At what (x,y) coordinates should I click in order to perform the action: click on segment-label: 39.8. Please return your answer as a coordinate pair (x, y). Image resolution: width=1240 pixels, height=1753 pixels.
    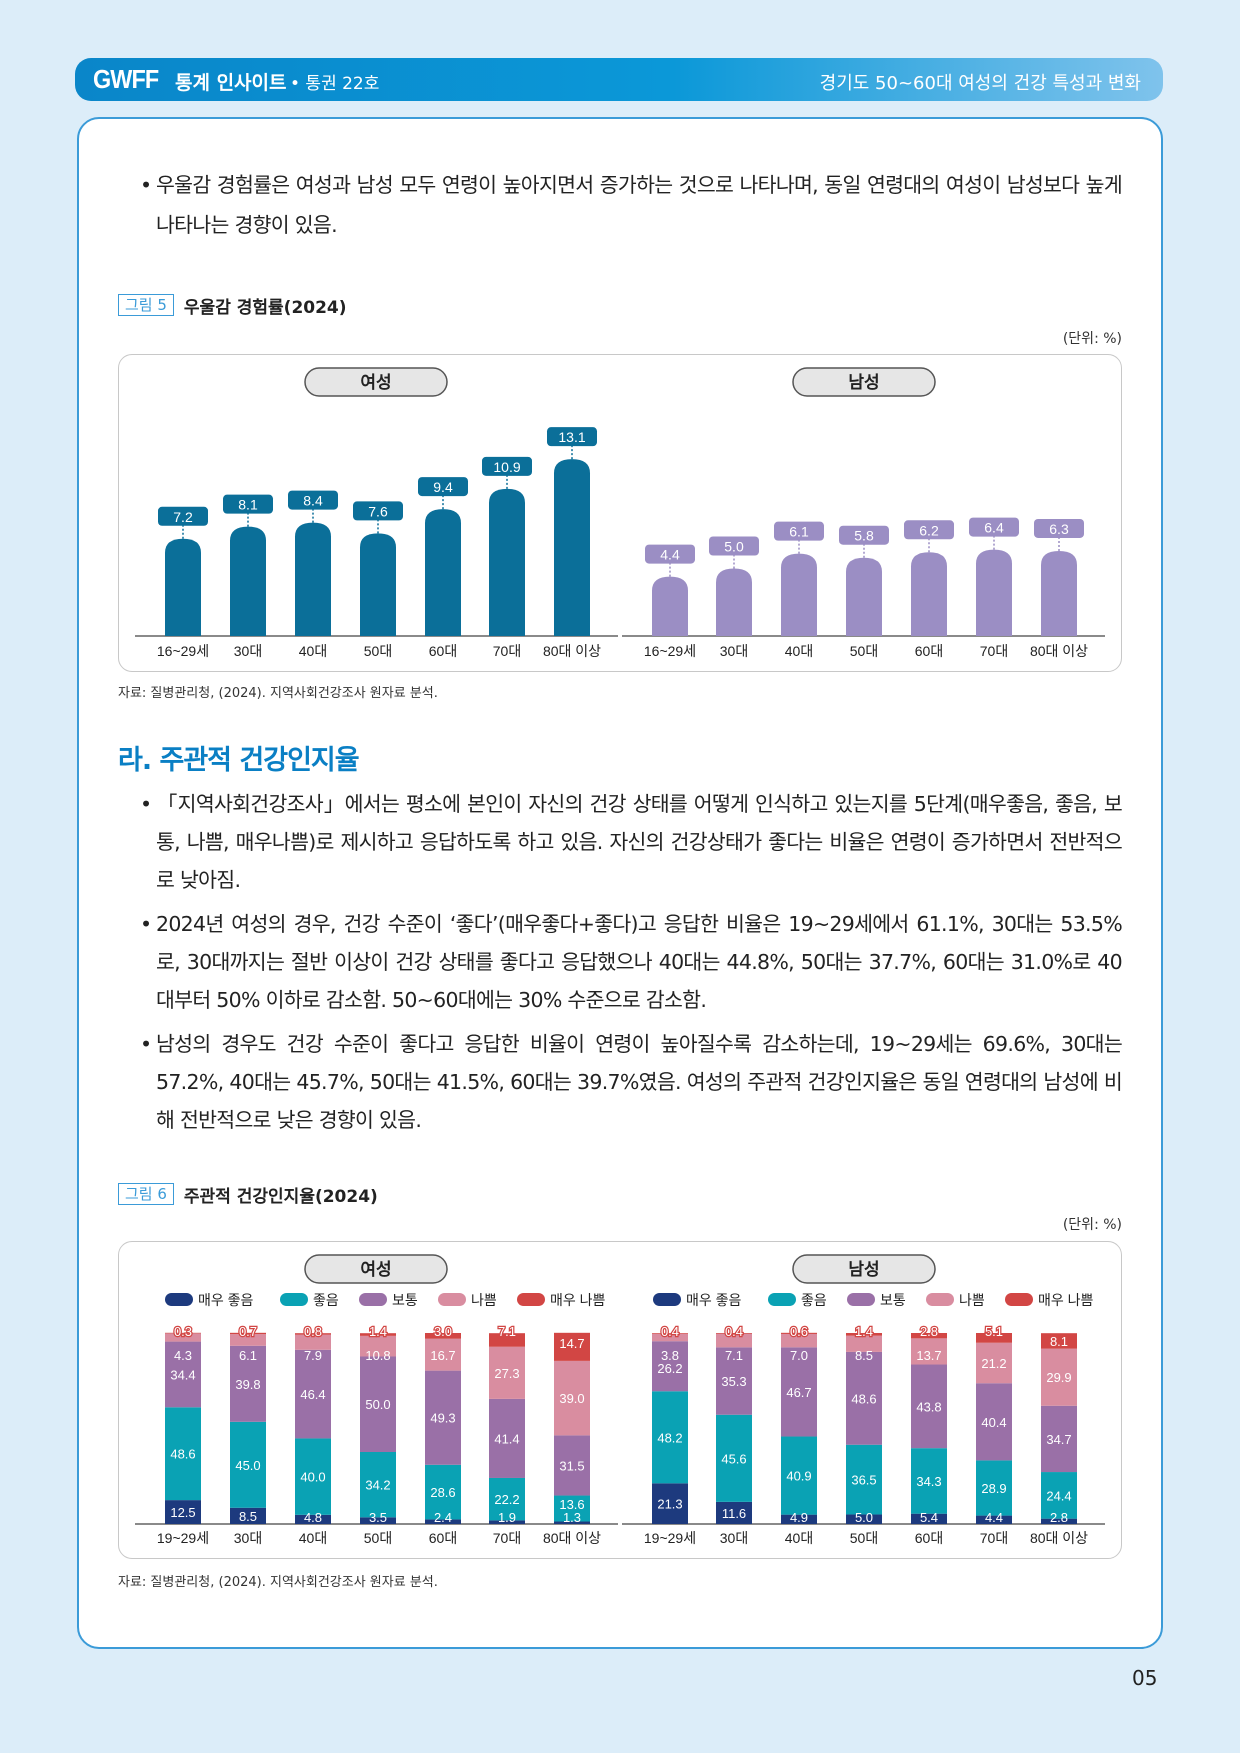
    Looking at the image, I should click on (247, 1384).